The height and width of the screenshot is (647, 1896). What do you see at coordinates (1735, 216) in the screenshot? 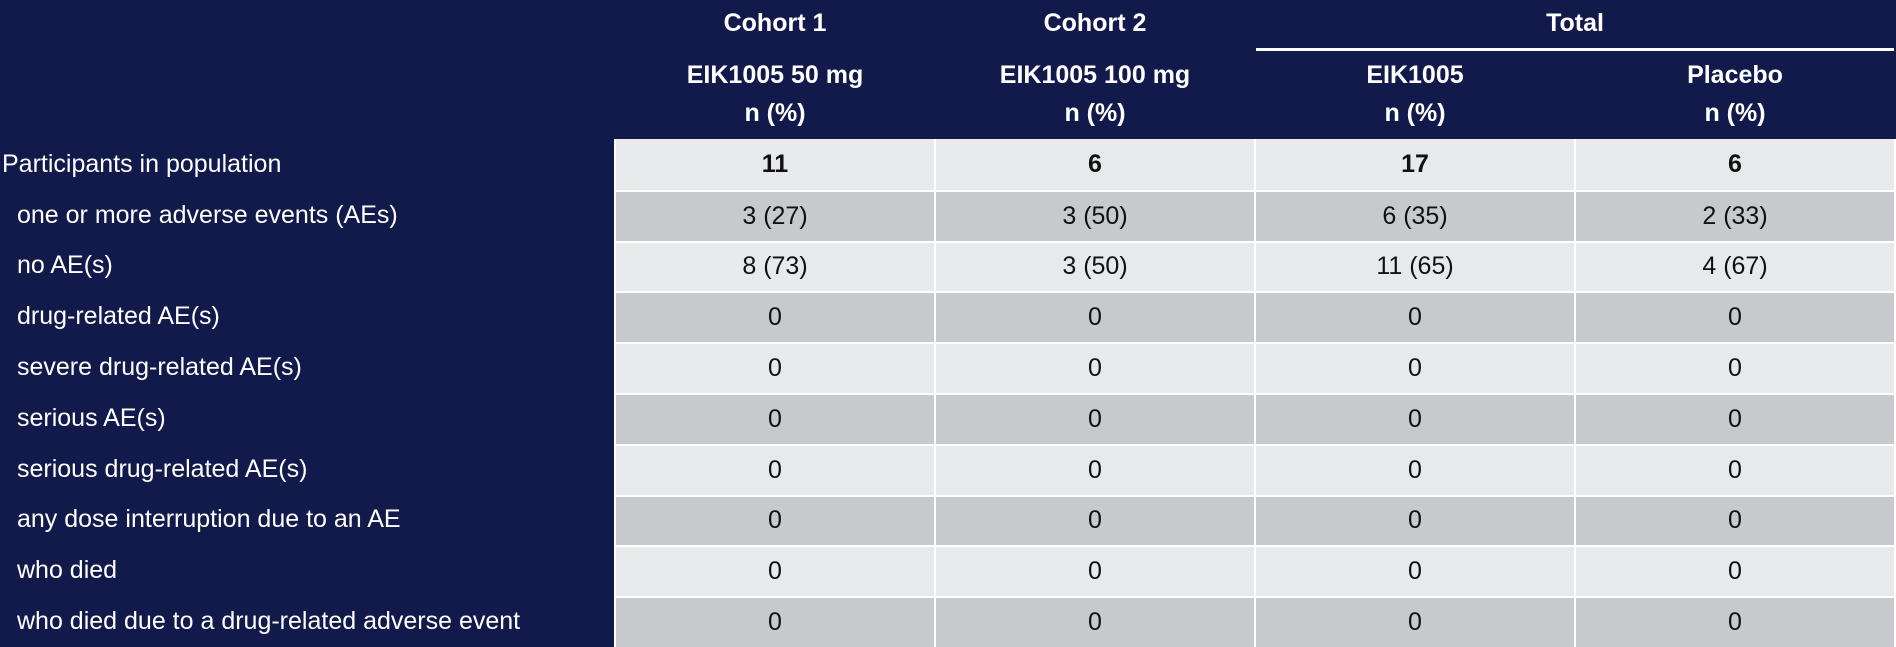
I see `table-cell: 2 (33)` at bounding box center [1735, 216].